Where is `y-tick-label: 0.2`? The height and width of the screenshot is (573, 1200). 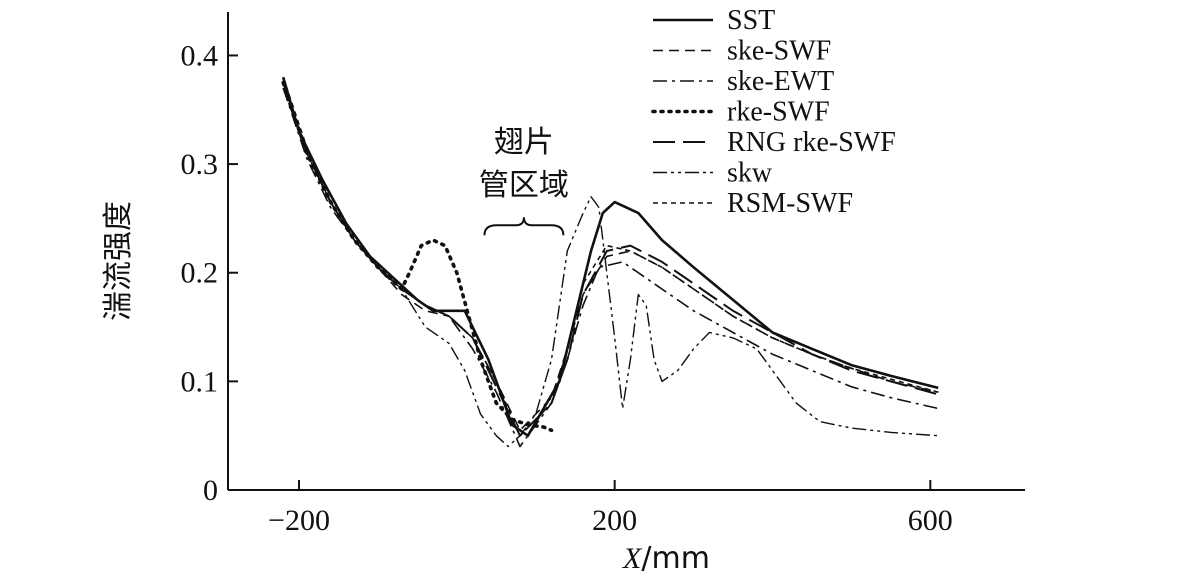 y-tick-label: 0.2 is located at coordinates (200, 273).